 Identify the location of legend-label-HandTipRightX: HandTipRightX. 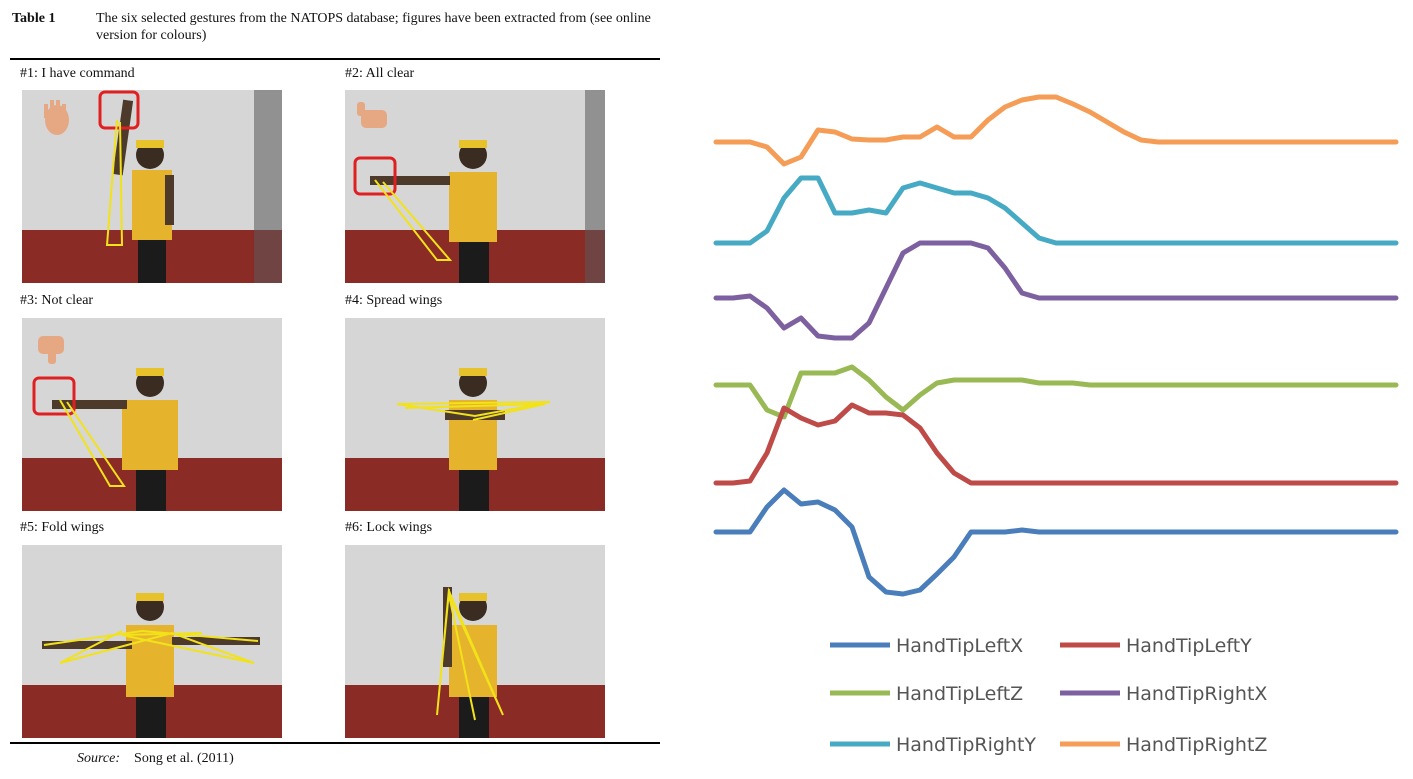
(1196, 694).